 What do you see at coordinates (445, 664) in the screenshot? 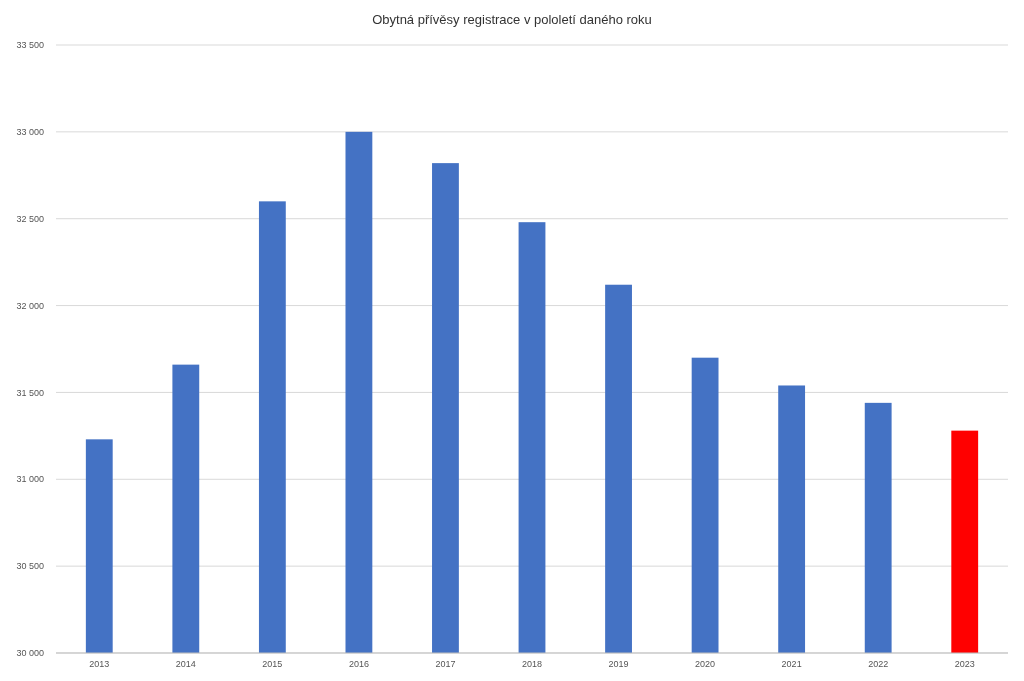
I see `x-tick-label: 2017` at bounding box center [445, 664].